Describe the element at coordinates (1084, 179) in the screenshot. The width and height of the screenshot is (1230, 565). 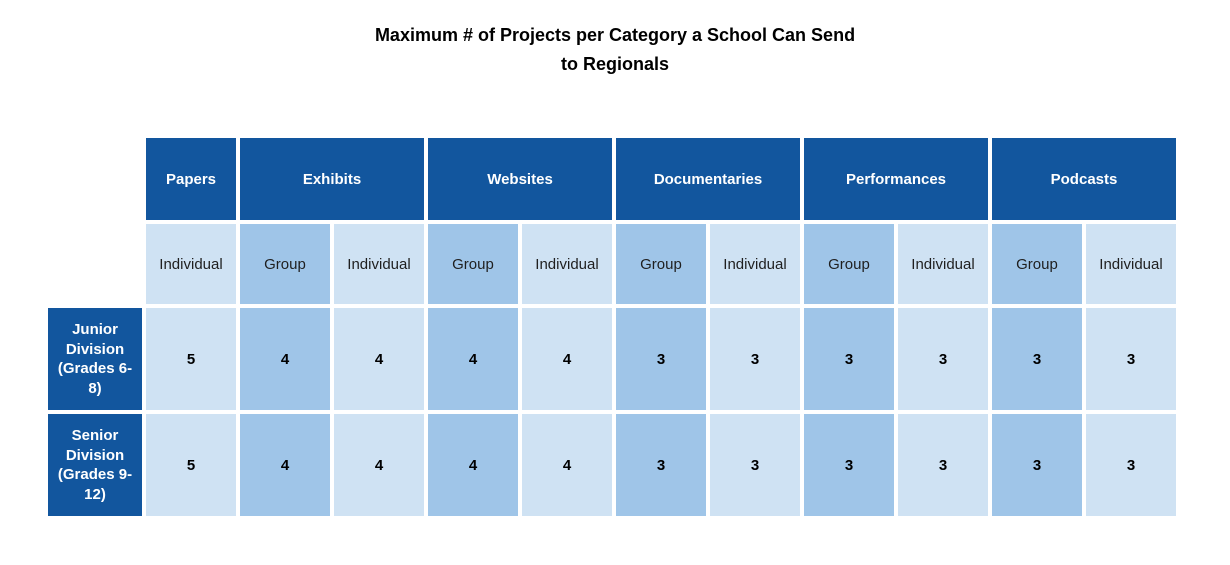
I see `category-header-podcasts: Podcasts` at that location.